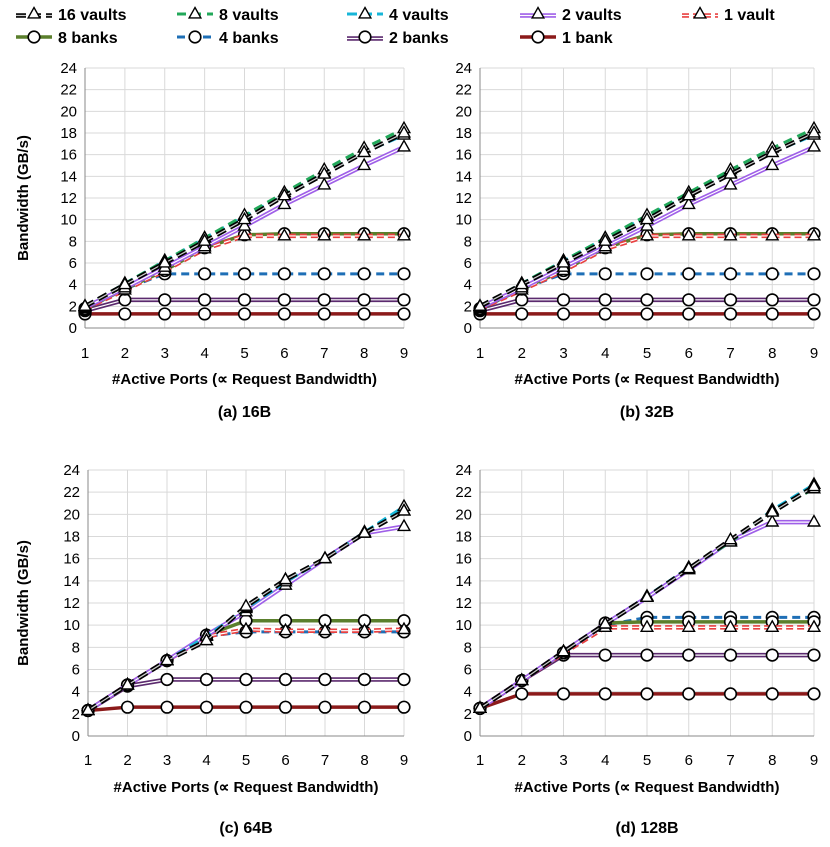 The height and width of the screenshot is (847, 830). I want to click on x-tick-label: 4, so click(605, 760).